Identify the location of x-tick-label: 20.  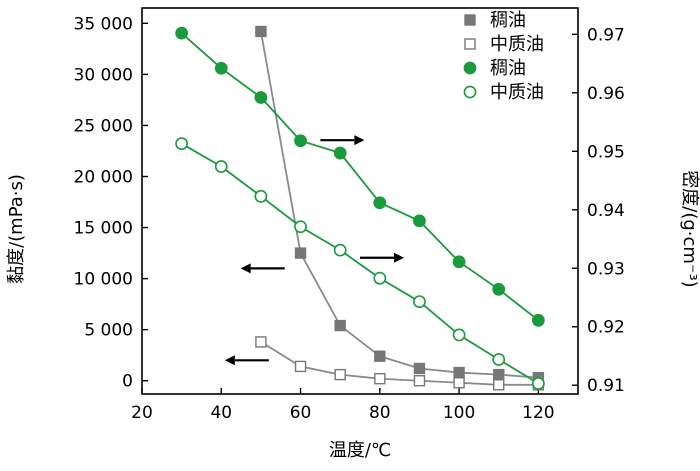
(142, 413).